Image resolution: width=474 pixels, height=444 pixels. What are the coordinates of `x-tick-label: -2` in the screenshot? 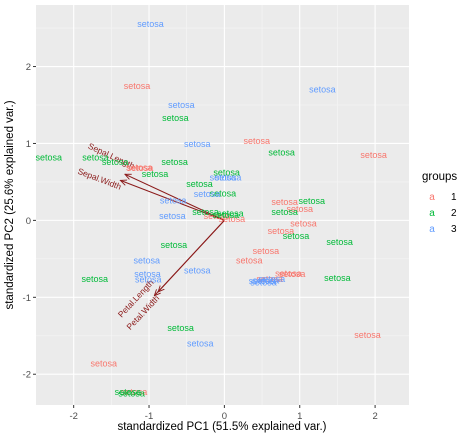 It's located at (73, 416).